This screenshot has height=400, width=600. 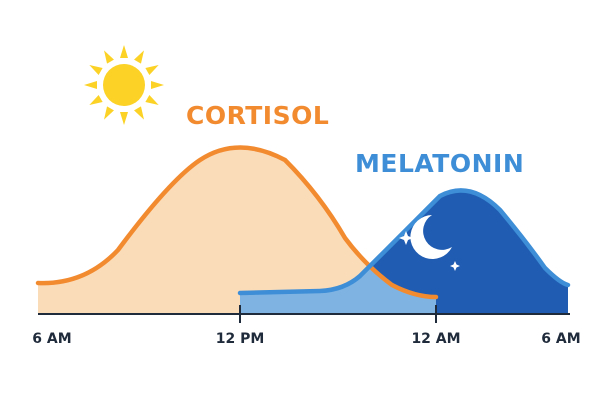 What do you see at coordinates (240, 339) in the screenshot?
I see `time-label-12pm: 12 PM` at bounding box center [240, 339].